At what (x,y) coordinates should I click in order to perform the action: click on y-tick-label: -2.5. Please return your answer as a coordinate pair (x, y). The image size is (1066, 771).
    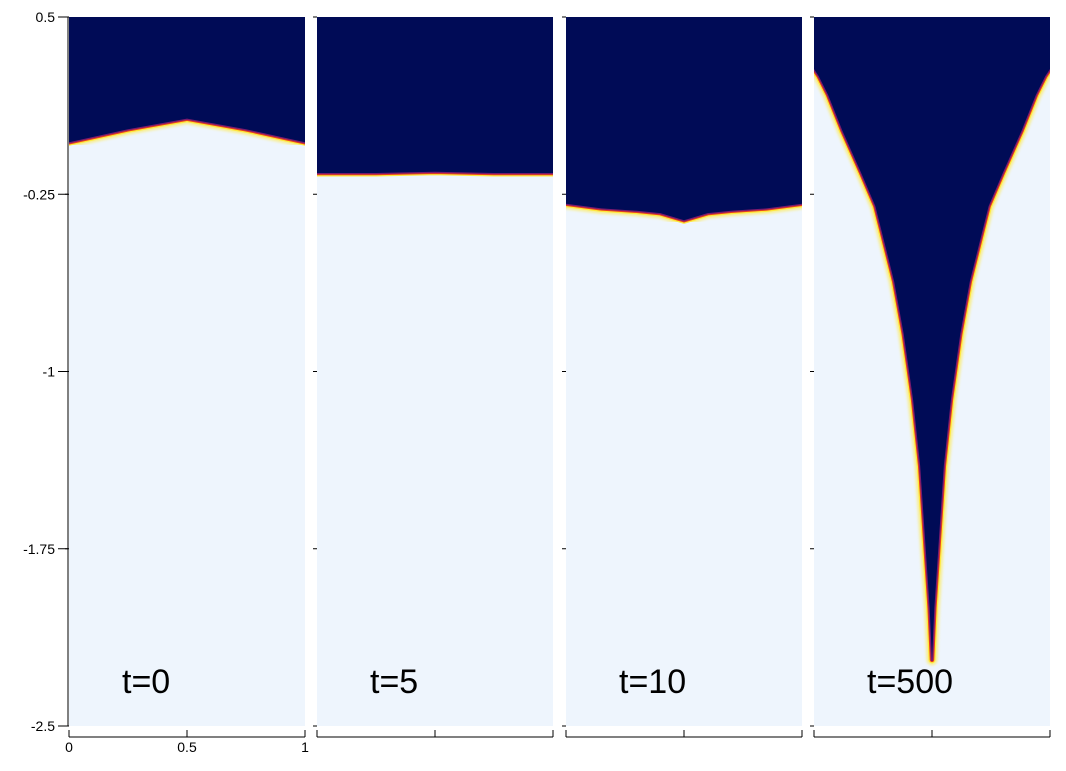
    Looking at the image, I should click on (43, 726).